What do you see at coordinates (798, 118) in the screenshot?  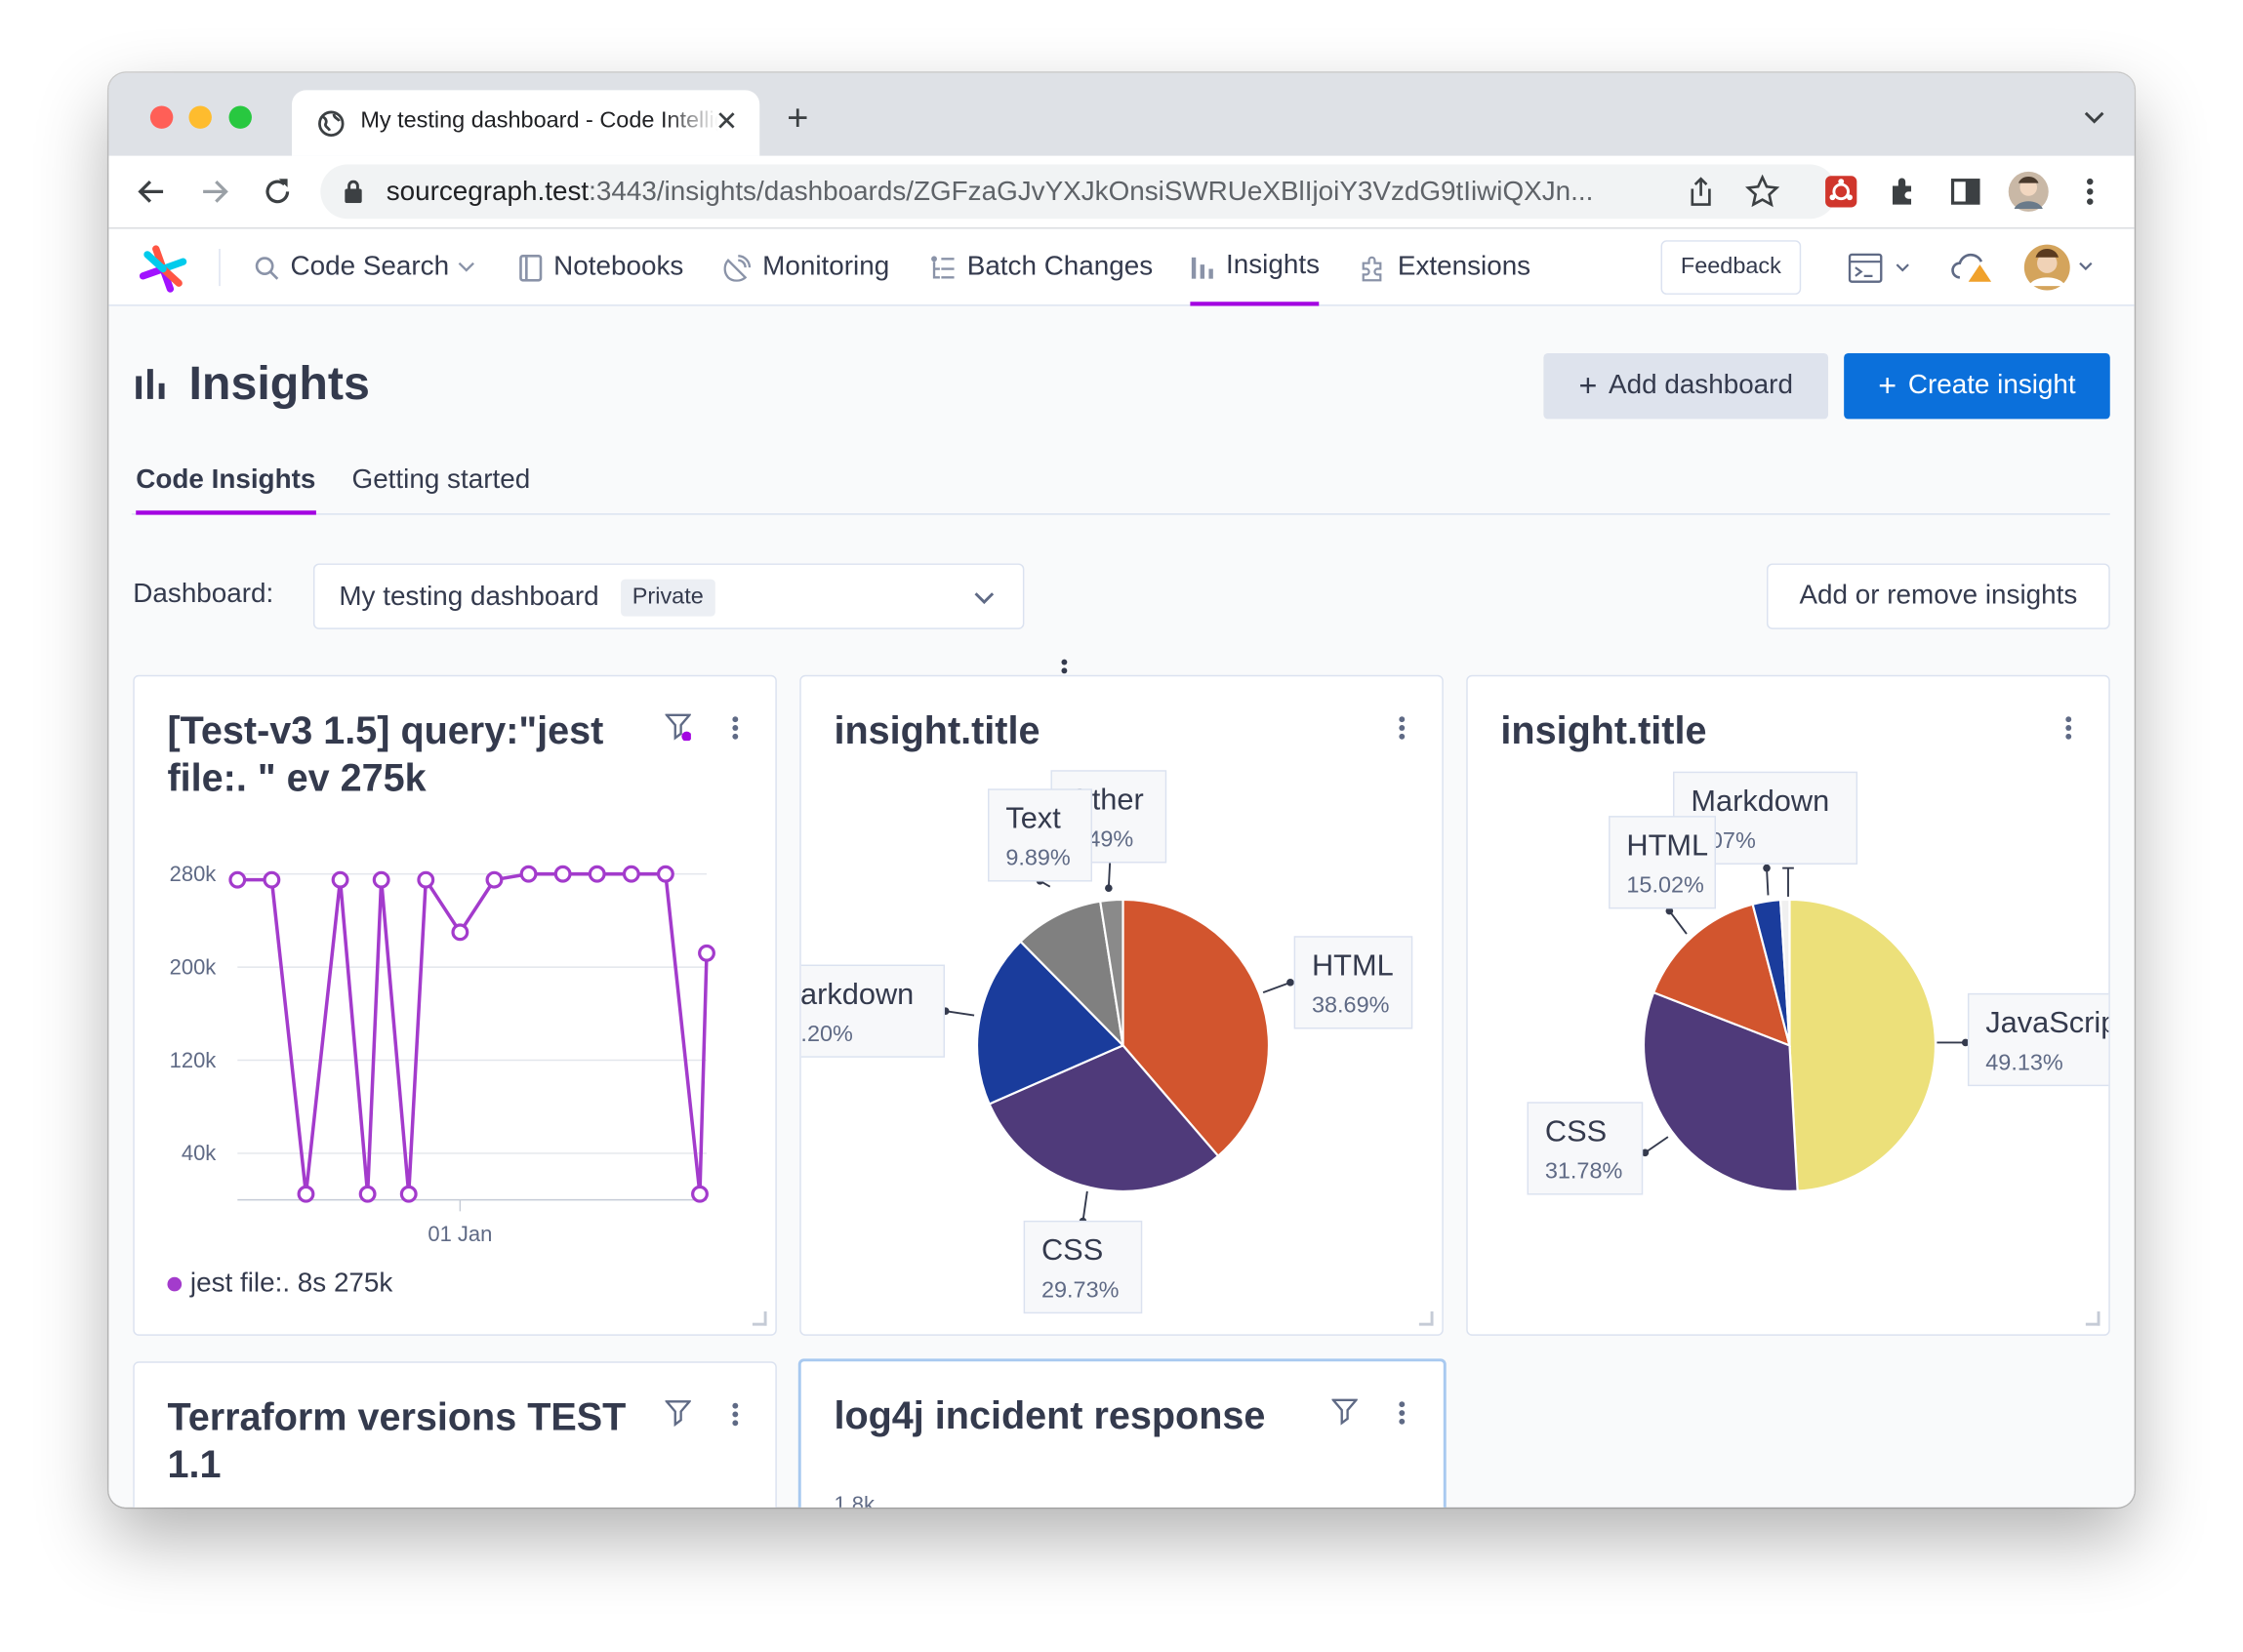 I see `new-tab-icon: +` at bounding box center [798, 118].